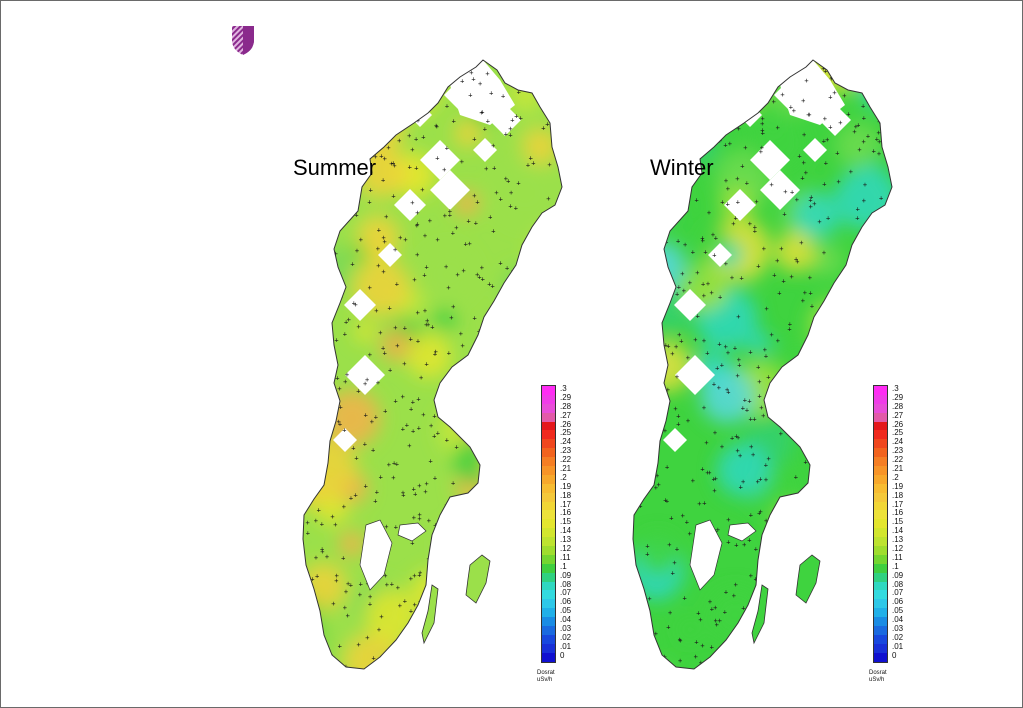  I want to click on legend-tick-label: .23, so click(898, 451).